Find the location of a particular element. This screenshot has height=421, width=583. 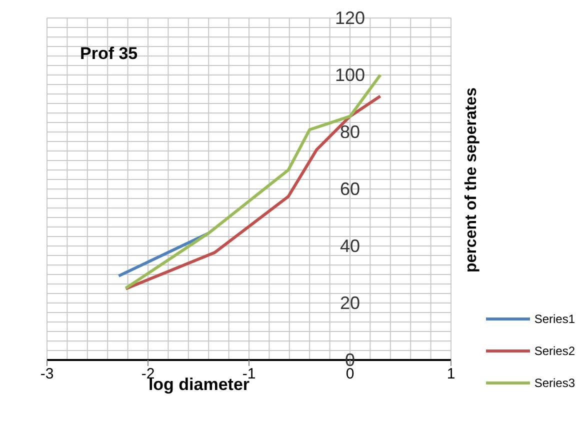

x-tick-label: -3 is located at coordinates (47, 374).